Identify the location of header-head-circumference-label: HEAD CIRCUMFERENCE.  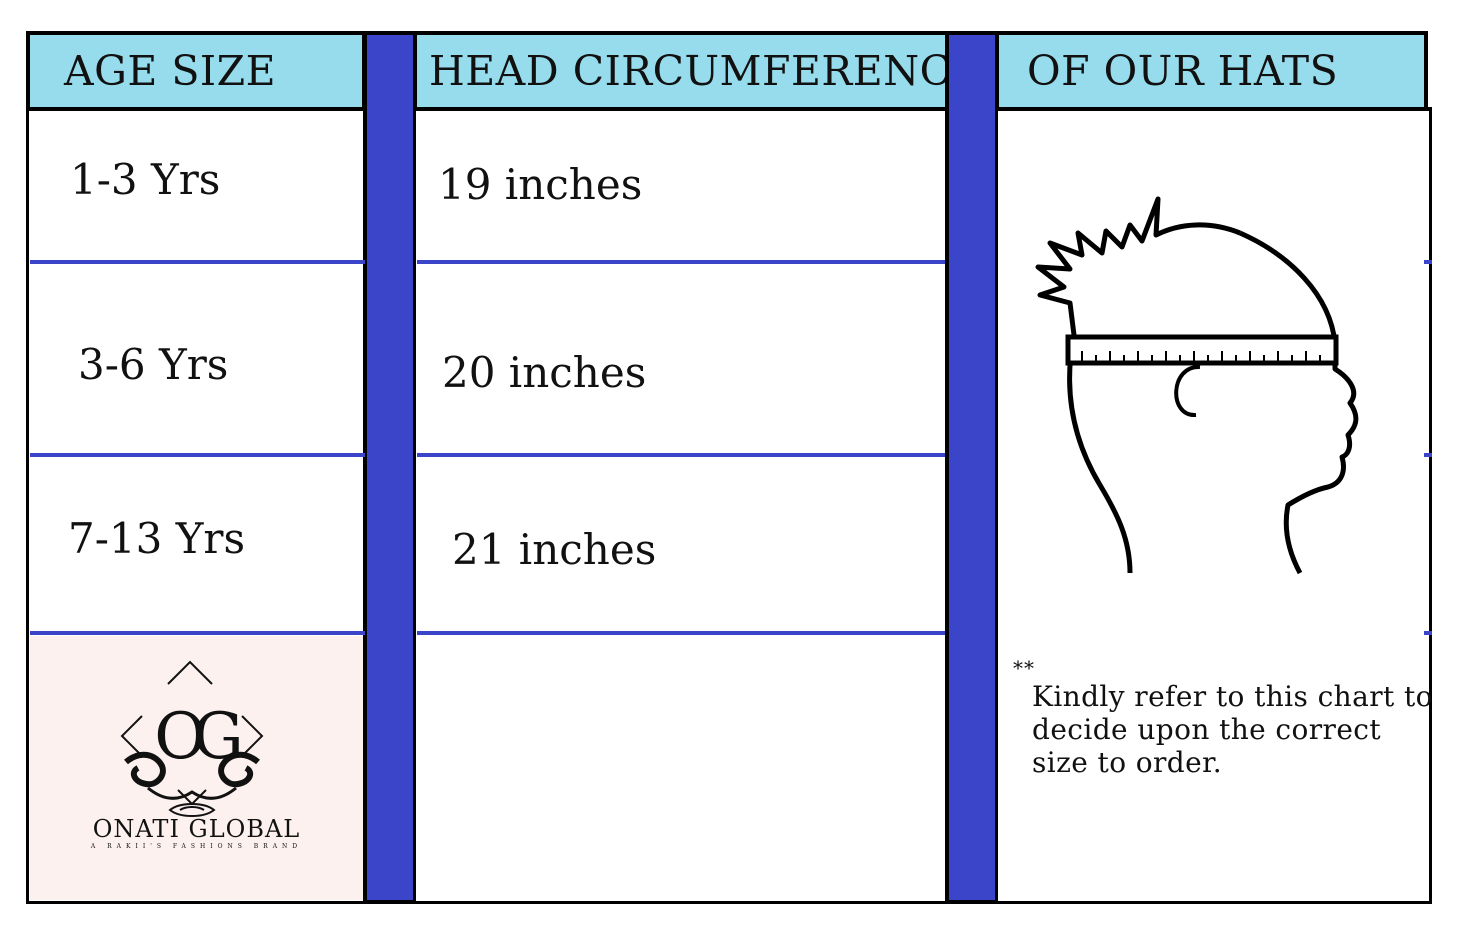
(705, 71).